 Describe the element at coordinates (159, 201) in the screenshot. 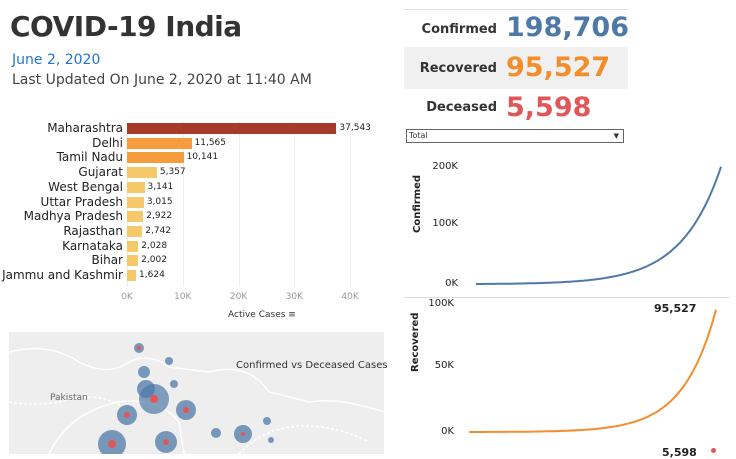

I see `bar-value-label: 3,015` at that location.